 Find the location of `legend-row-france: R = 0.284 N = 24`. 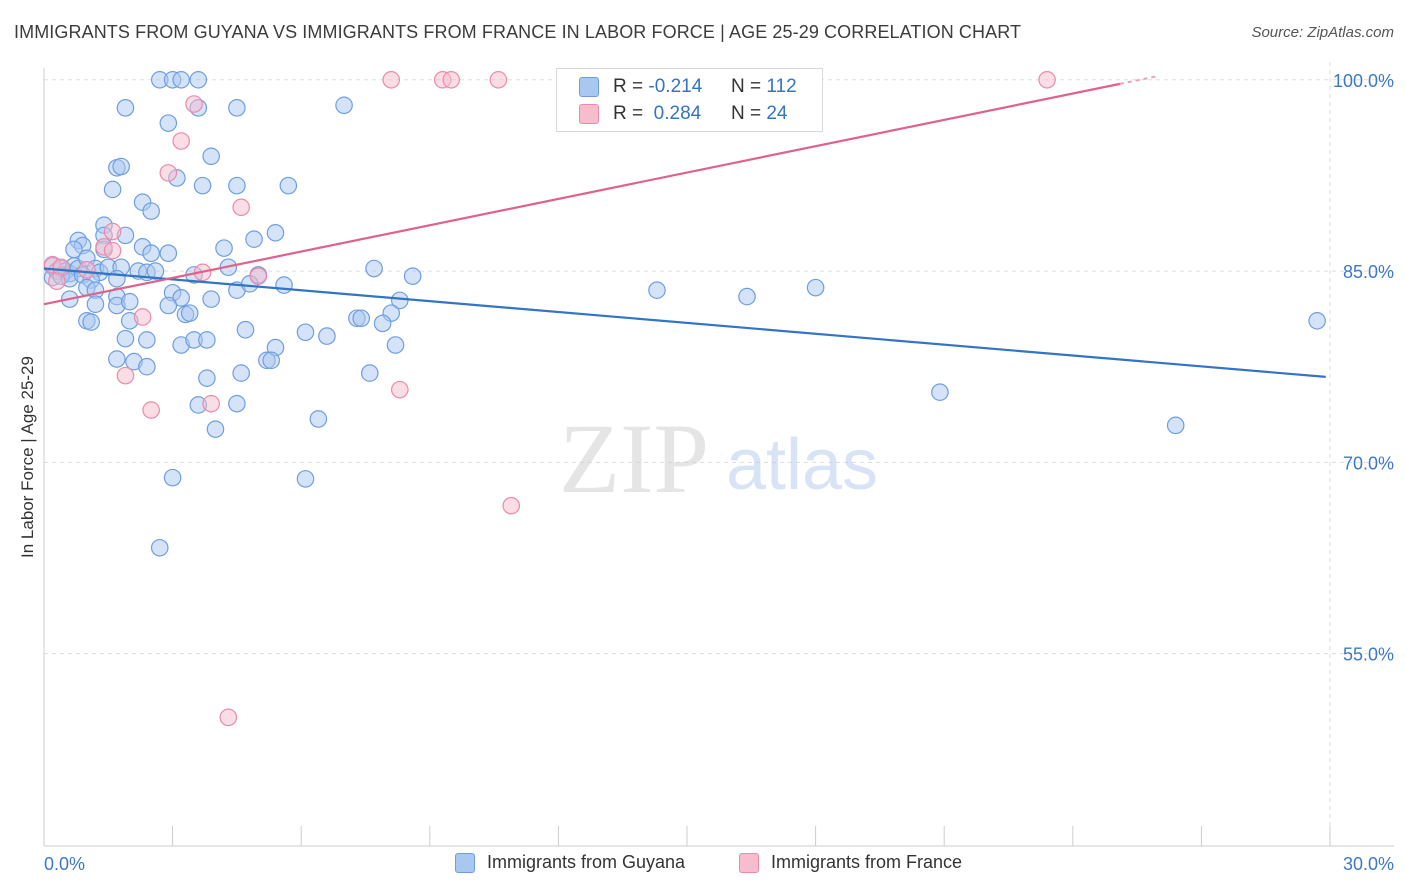

legend-row-france: R = 0.284 N = 24 is located at coordinates (683, 114).